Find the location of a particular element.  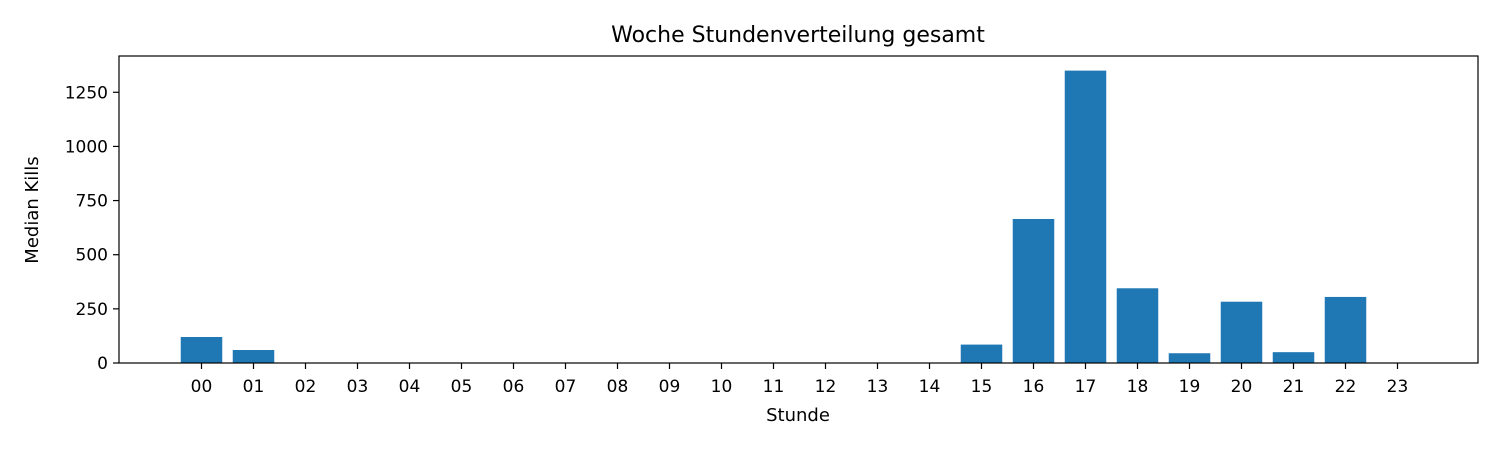

x-tick-label: 04 is located at coordinates (410, 387).